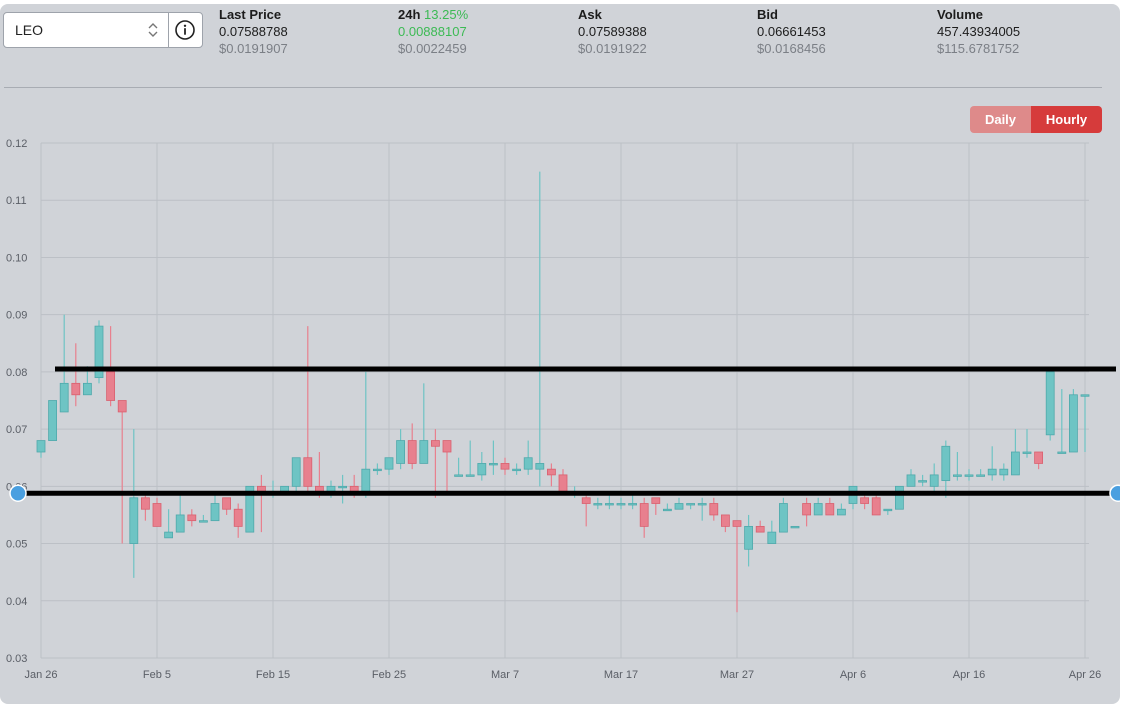 This screenshot has width=1124, height=706. I want to click on market-selector-value: LEO, so click(29, 30).